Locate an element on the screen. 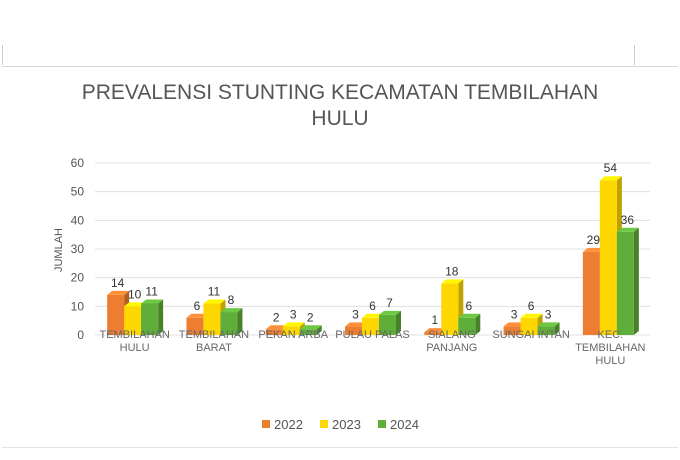 The width and height of the screenshot is (680, 460). data-label: 18 is located at coordinates (452, 271).